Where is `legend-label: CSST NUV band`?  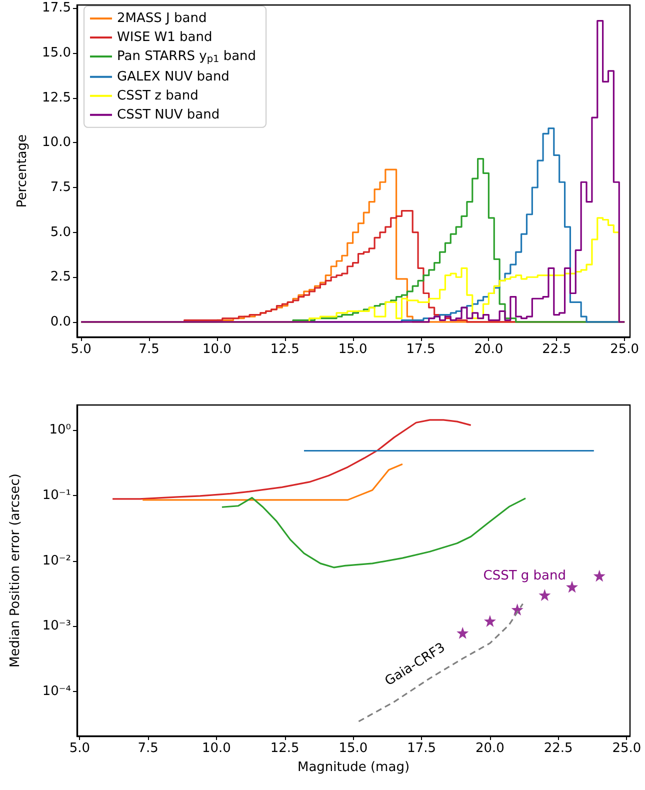 legend-label: CSST NUV band is located at coordinates (168, 114).